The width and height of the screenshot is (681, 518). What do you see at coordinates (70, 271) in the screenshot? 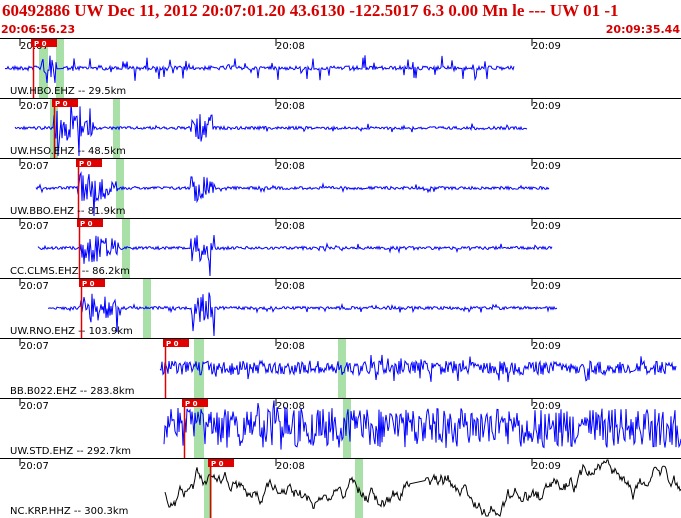
I see `station-label: CC.CLMS.EHZ -- 86.2km` at bounding box center [70, 271].